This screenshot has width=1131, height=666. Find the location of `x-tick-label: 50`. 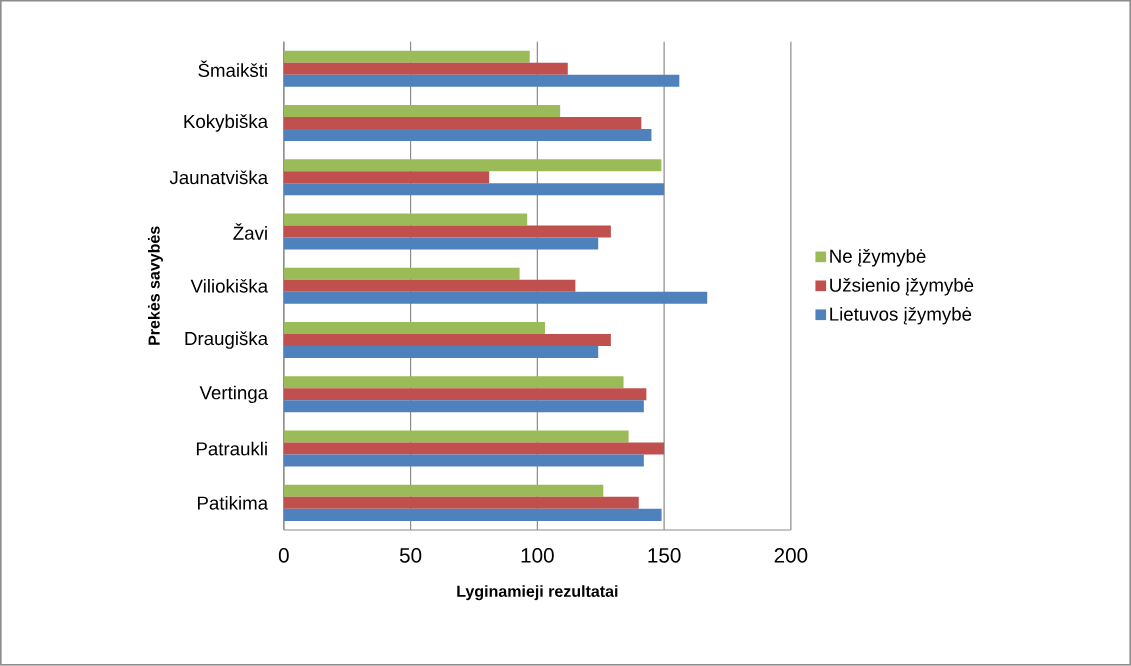

x-tick-label: 50 is located at coordinates (410, 555).